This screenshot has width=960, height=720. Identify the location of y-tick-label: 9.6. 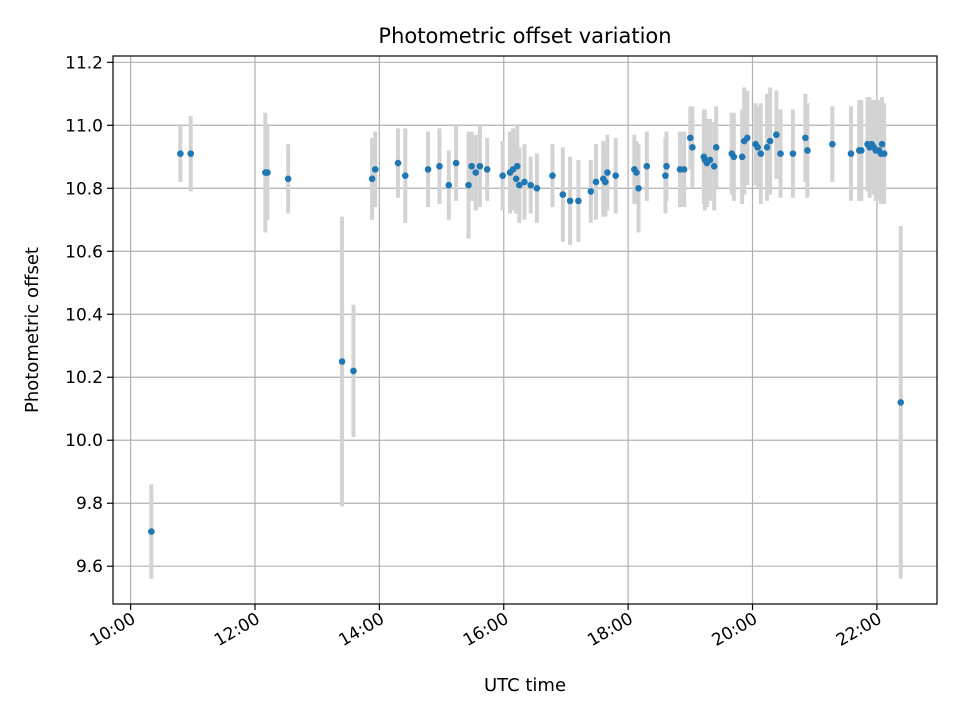
(89, 567).